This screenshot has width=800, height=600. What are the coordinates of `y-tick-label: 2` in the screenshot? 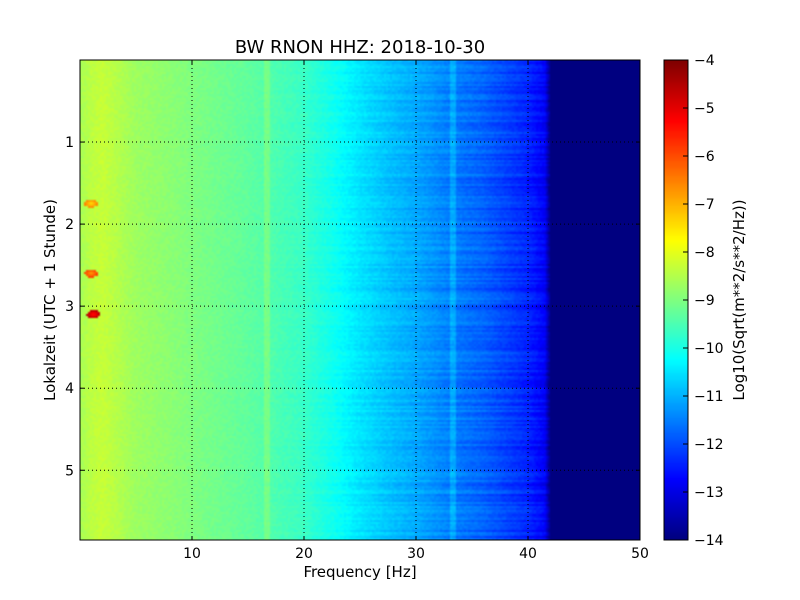 It's located at (69, 225).